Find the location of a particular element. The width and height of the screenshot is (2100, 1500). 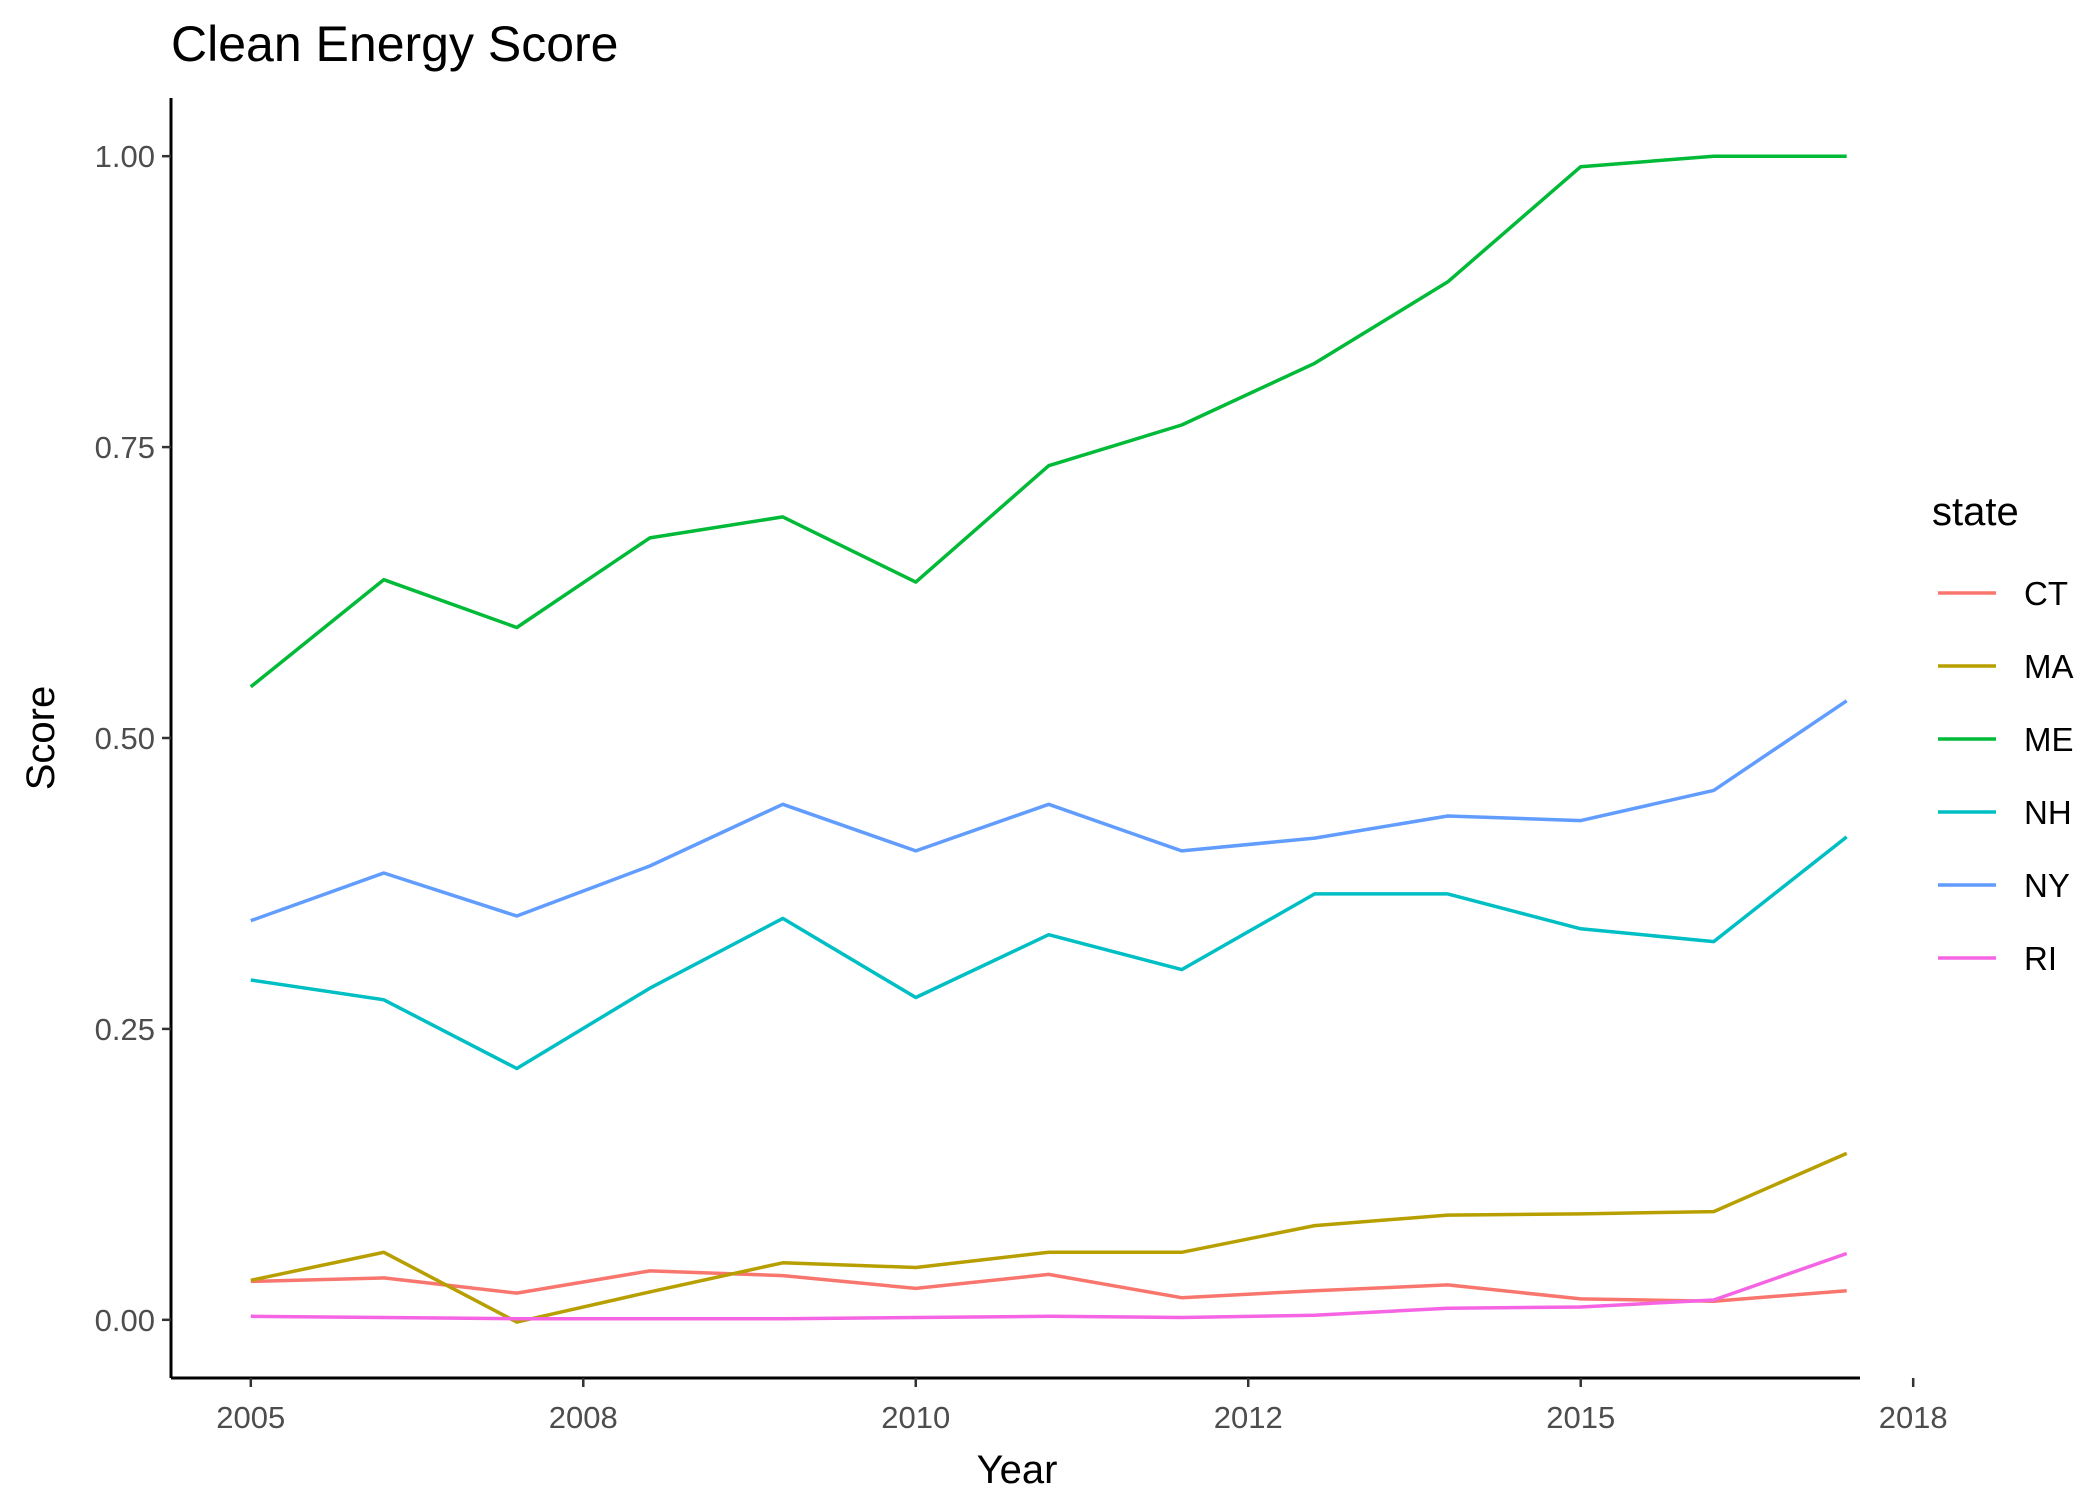

series-line-ma is located at coordinates (1049, 1237).